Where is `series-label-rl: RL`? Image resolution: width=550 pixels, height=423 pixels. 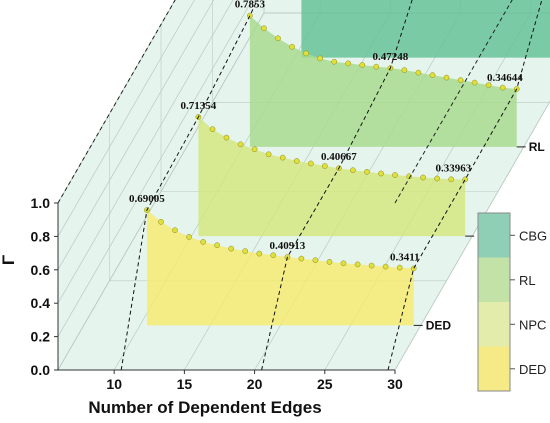 series-label-rl: RL is located at coordinates (537, 147).